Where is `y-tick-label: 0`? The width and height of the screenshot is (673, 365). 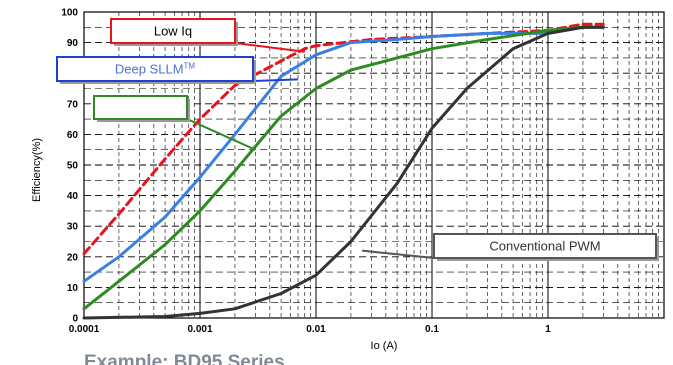 y-tick-label: 0 is located at coordinates (75, 319).